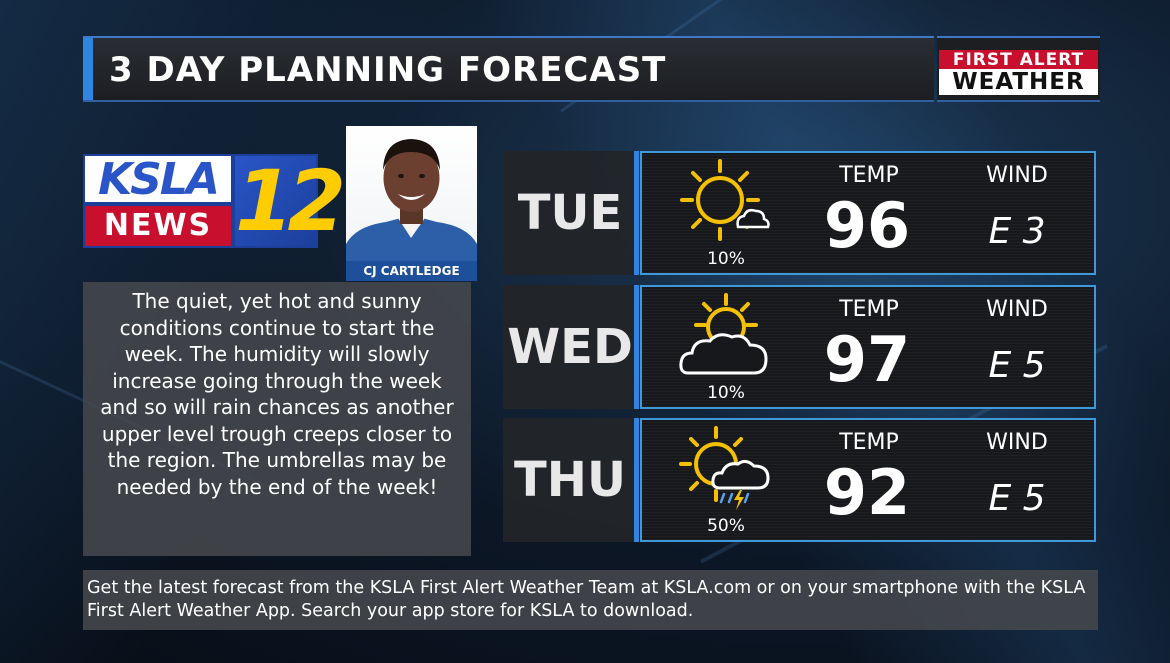 This screenshot has height=663, width=1170. What do you see at coordinates (1018, 82) in the screenshot?
I see `brand-bottom-text: WEATHER` at bounding box center [1018, 82].